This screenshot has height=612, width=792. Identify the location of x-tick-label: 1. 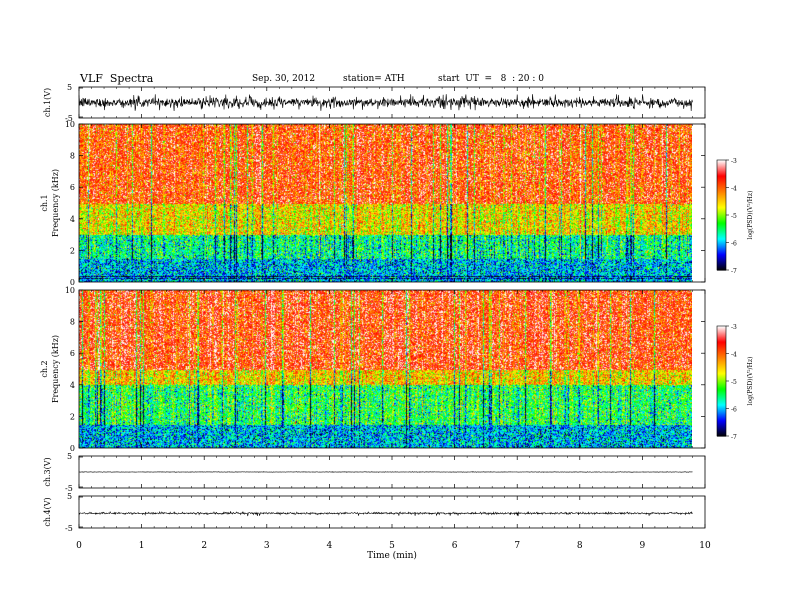
(142, 546).